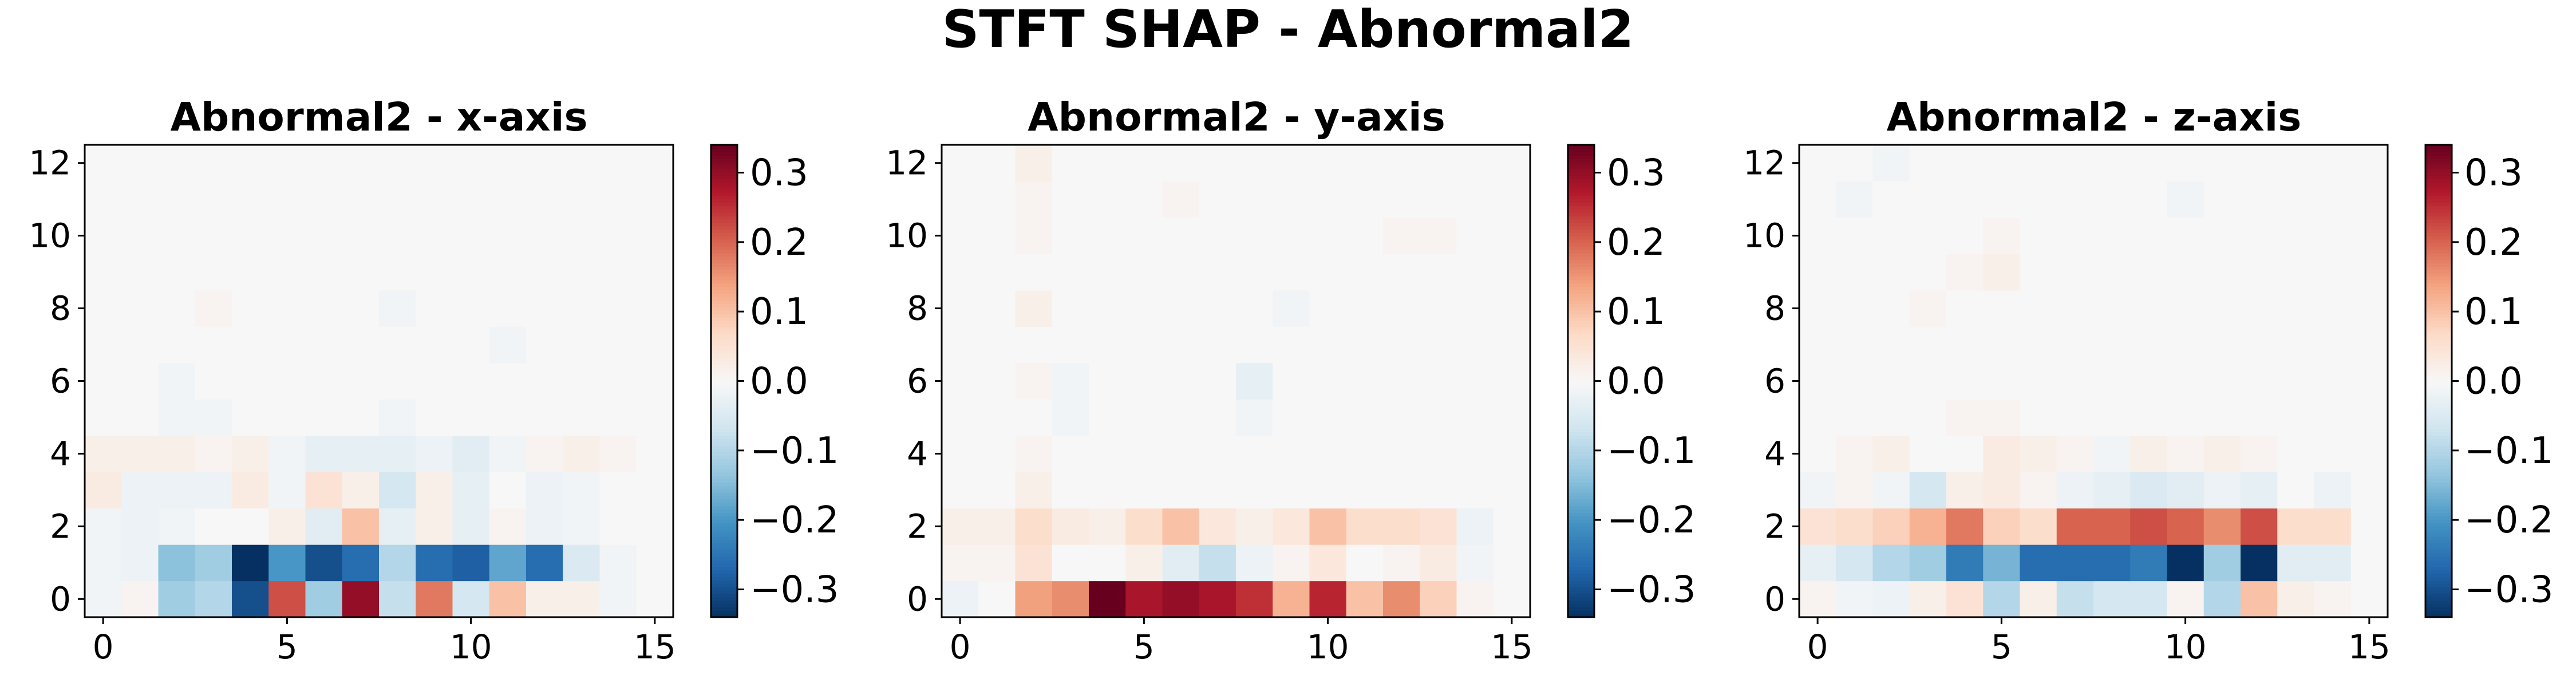 The image size is (2576, 687). Describe the element at coordinates (2185, 646) in the screenshot. I see `x-tick-label: 10` at that location.